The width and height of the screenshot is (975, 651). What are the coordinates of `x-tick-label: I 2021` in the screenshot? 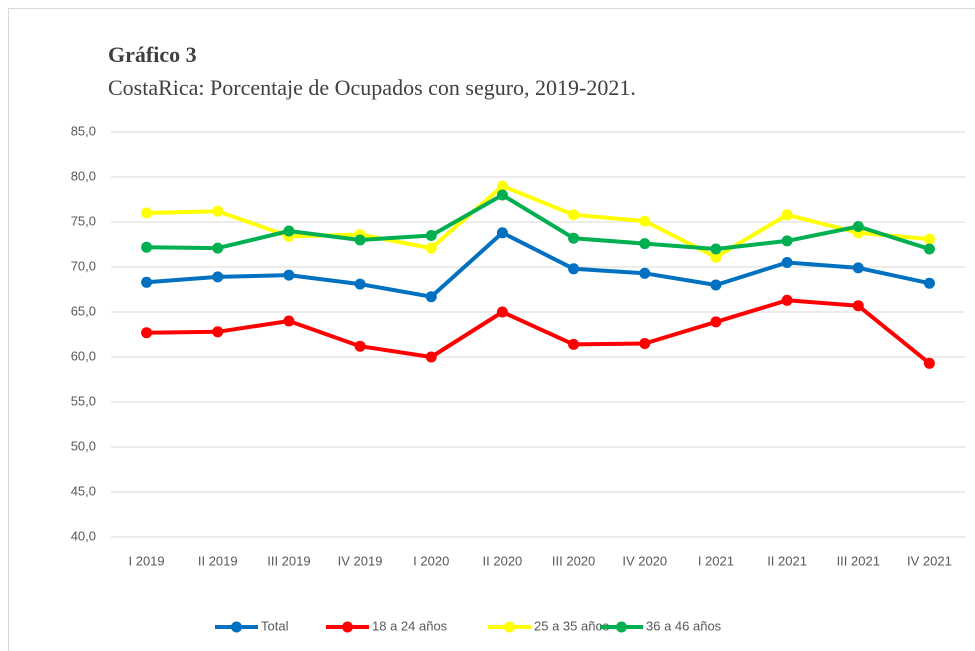 It's located at (716, 560).